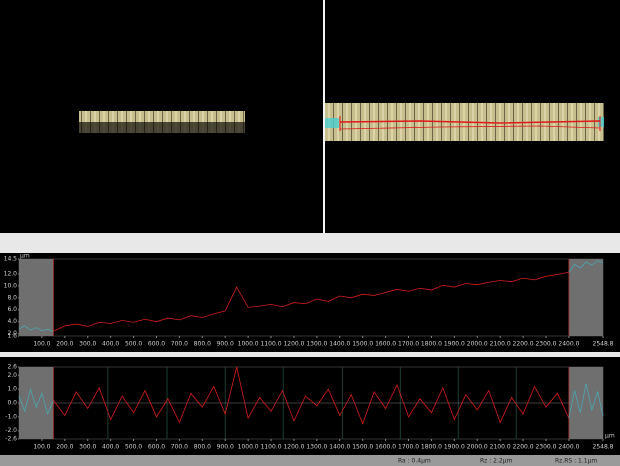 The width and height of the screenshot is (620, 466). I want to click on status-item: Rz.RS : 1.1µm, so click(576, 461).